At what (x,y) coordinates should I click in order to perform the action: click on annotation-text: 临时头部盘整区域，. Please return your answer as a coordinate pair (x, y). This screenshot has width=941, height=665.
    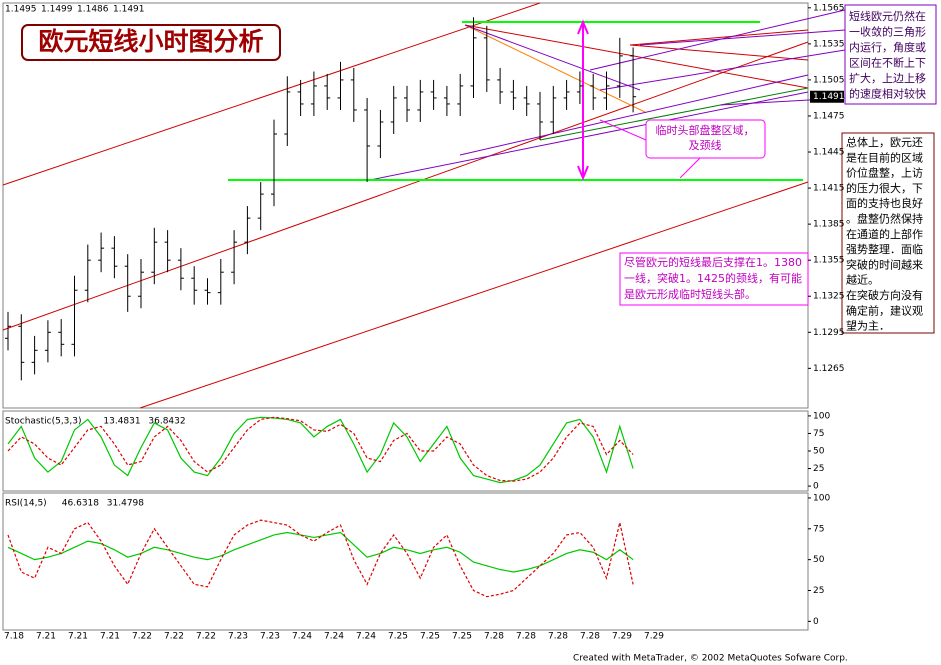
    Looking at the image, I should click on (705, 130).